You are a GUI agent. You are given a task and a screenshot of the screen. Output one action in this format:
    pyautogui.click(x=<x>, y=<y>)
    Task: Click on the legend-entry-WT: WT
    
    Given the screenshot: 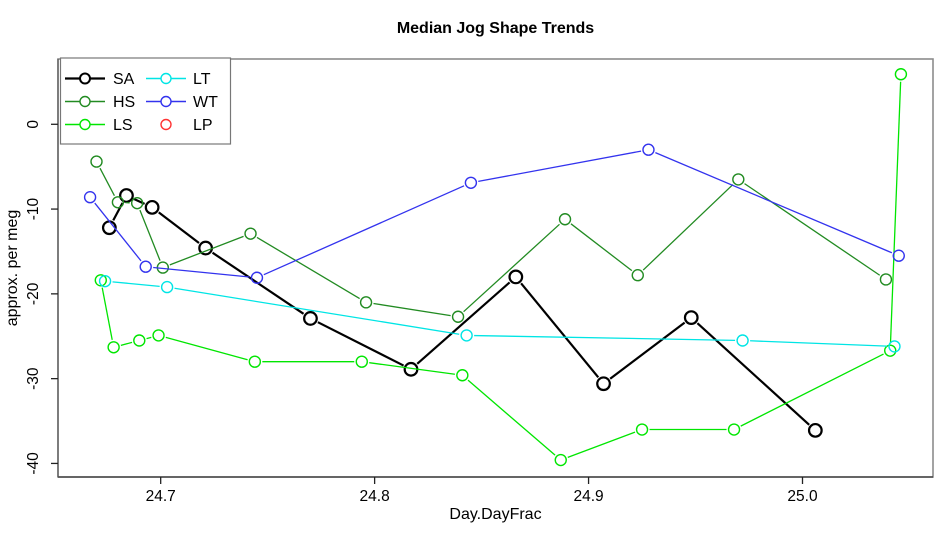 What is the action you would take?
    pyautogui.click(x=182, y=102)
    